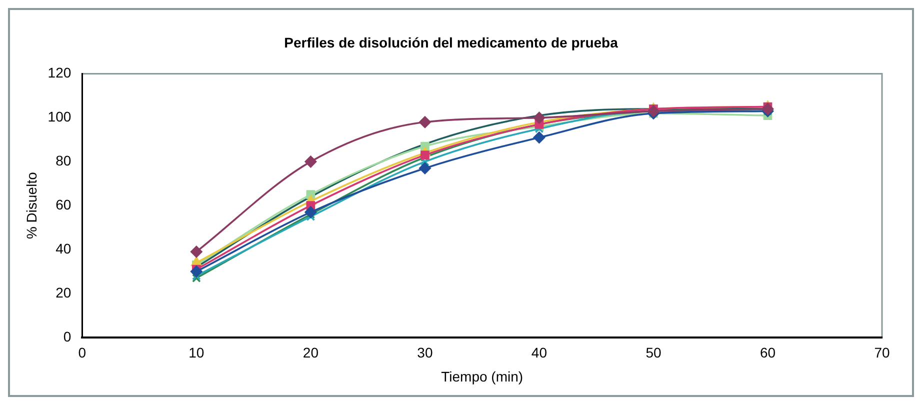  I want to click on x-tick-label: 10, so click(196, 352).